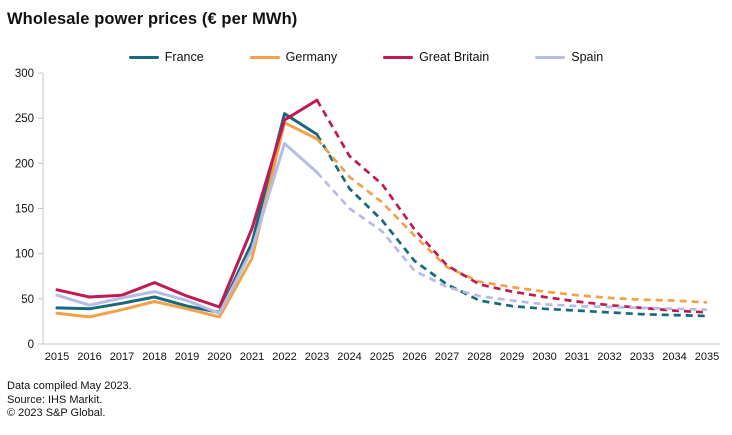  What do you see at coordinates (143, 57) in the screenshot?
I see `legend-swatch-france` at bounding box center [143, 57].